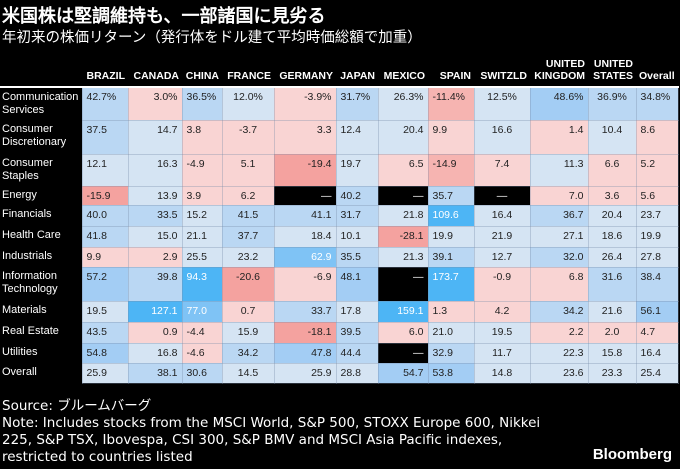 The image size is (680, 469). Describe the element at coordinates (357, 284) in the screenshot. I see `data-cell: 48.1` at that location.